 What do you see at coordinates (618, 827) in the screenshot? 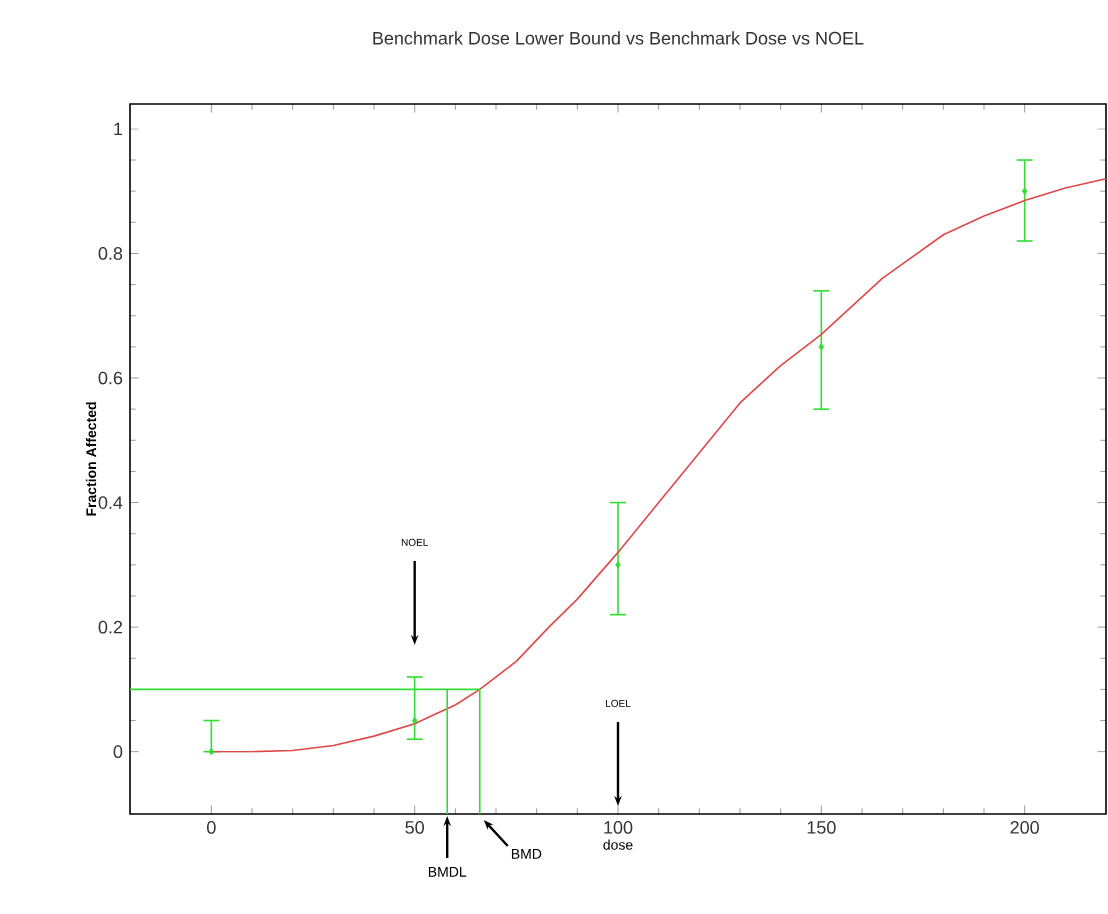
I see `x-tick-label: 100` at bounding box center [618, 827].